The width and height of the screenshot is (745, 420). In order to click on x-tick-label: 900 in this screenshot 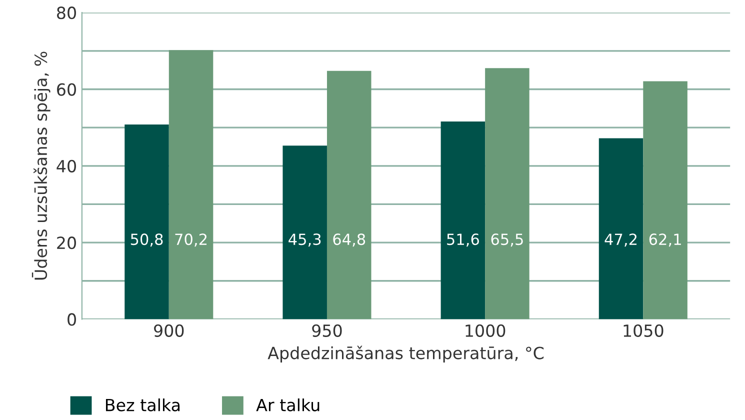, I will do `click(169, 330)`.